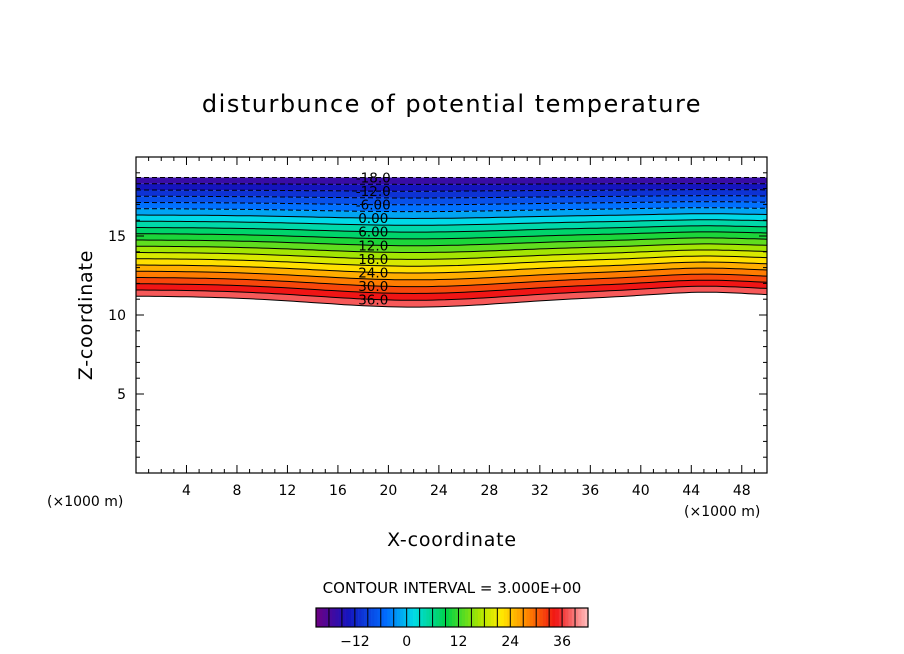 This screenshot has height=654, width=904. Describe the element at coordinates (373, 273) in the screenshot. I see `contour-label: 24.0` at that location.